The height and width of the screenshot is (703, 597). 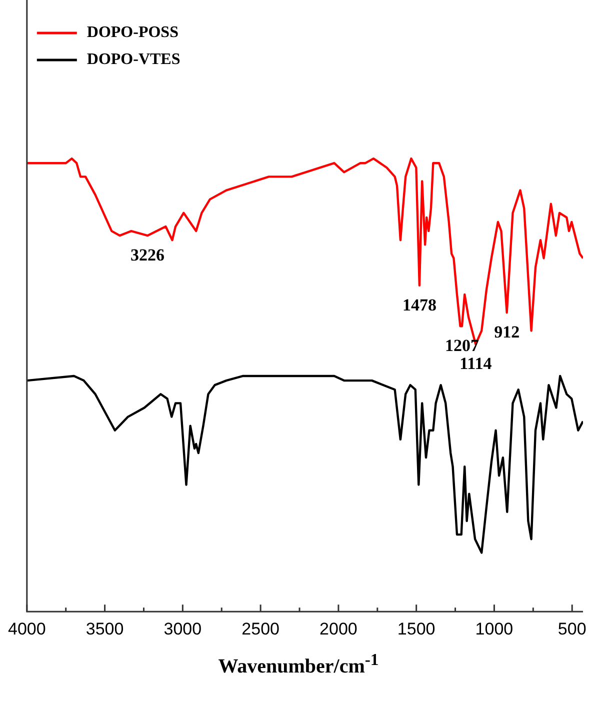 I want to click on annotation: 1114, so click(x=476, y=364).